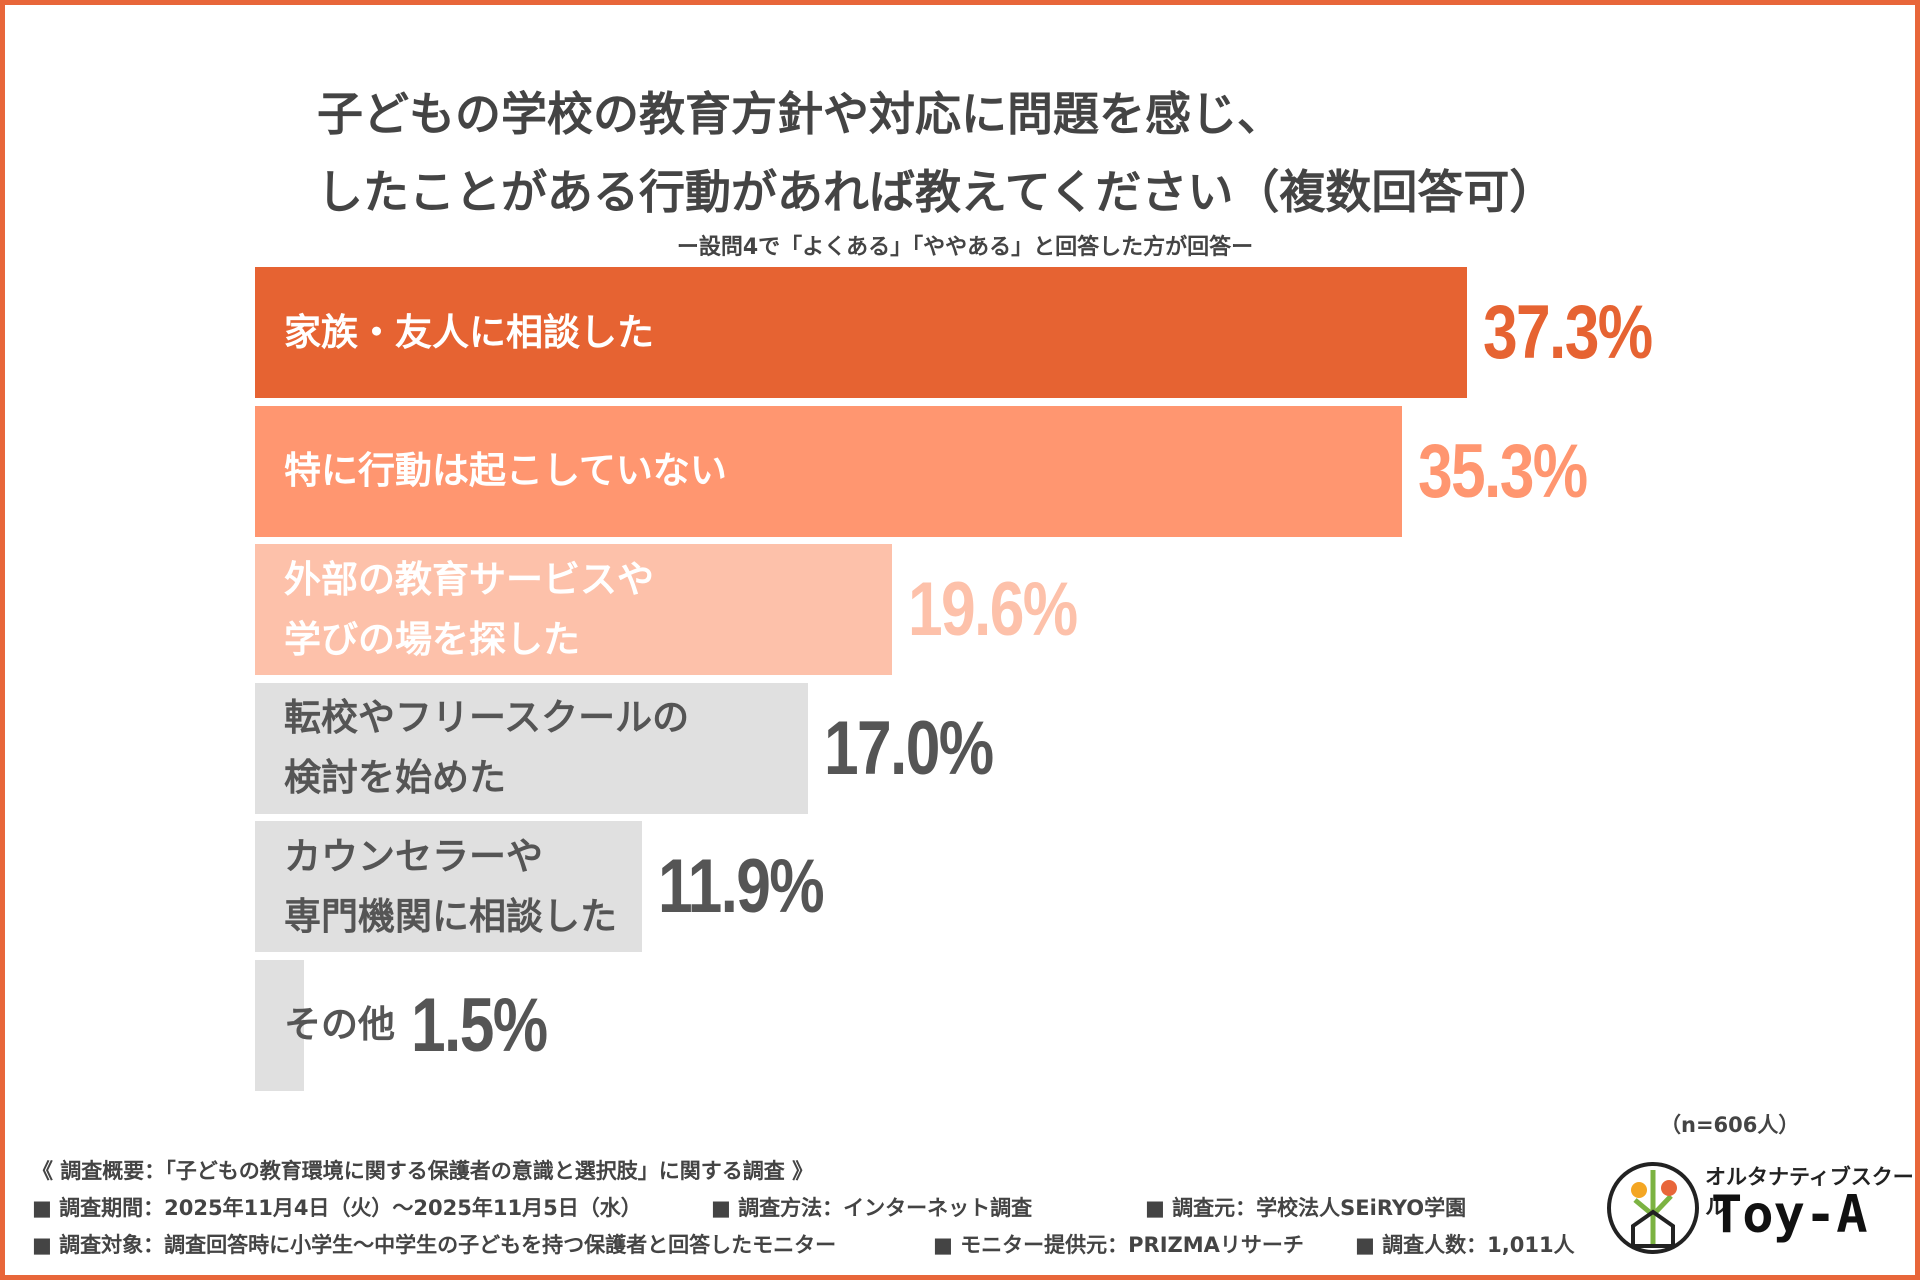 This screenshot has height=1280, width=1920. What do you see at coordinates (1118, 1245) in the screenshot?
I see `survey-item: ■ モニター提供元：PRIZMAリサーチ` at bounding box center [1118, 1245].